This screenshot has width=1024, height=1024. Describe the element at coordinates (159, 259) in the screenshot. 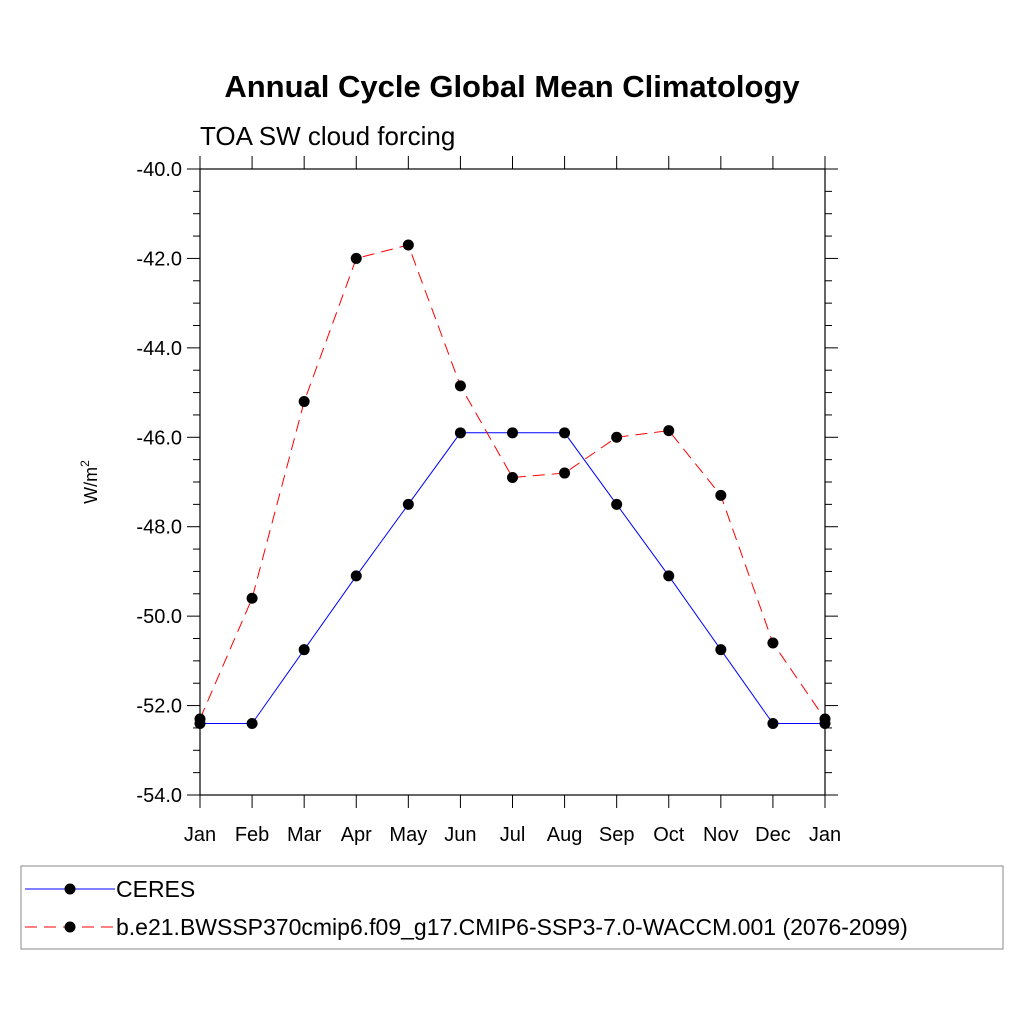

I see `y-tick-label: -42.0` at that location.